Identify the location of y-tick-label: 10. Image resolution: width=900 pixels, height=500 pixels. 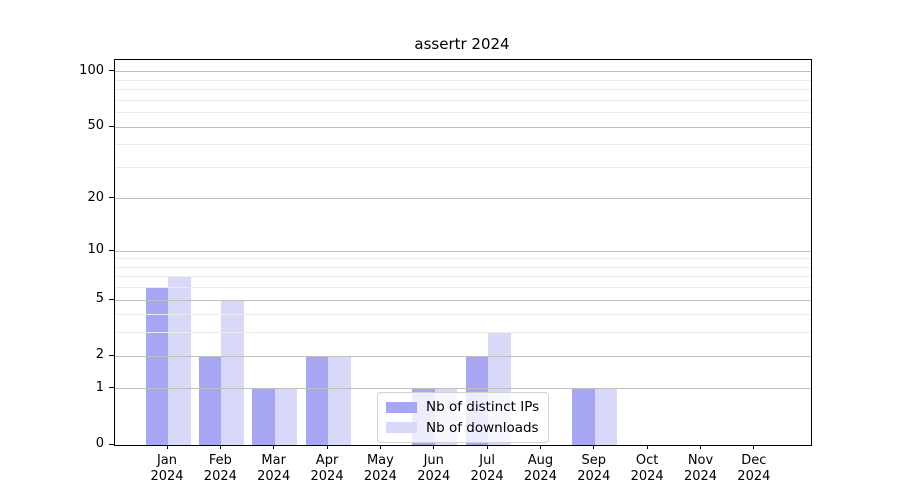
(95, 250).